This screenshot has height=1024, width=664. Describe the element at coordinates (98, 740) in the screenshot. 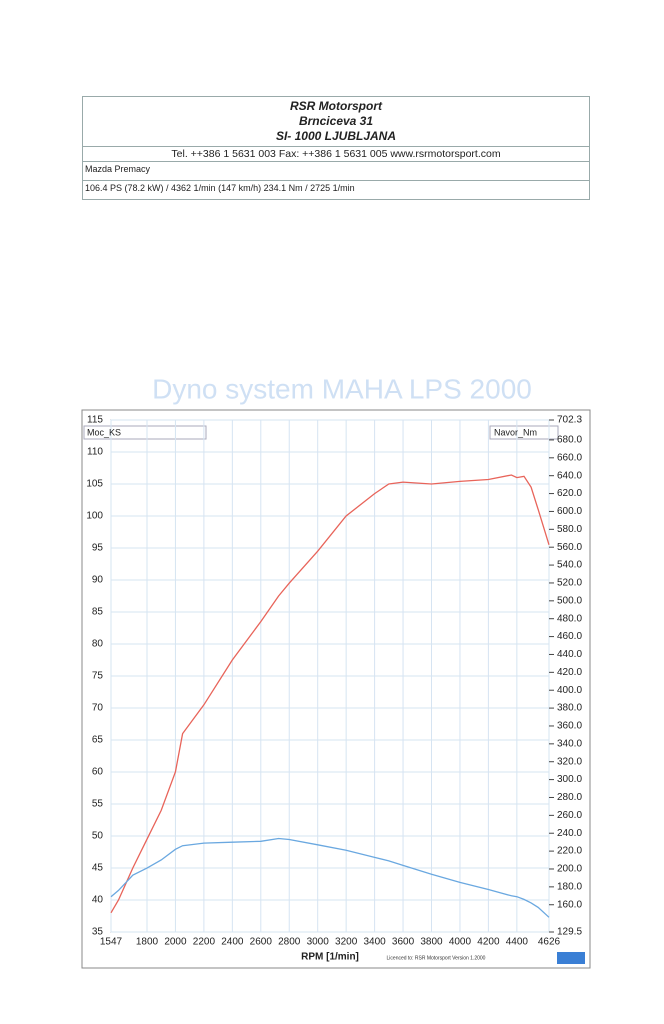

I see `y-tick-label: 65` at that location.